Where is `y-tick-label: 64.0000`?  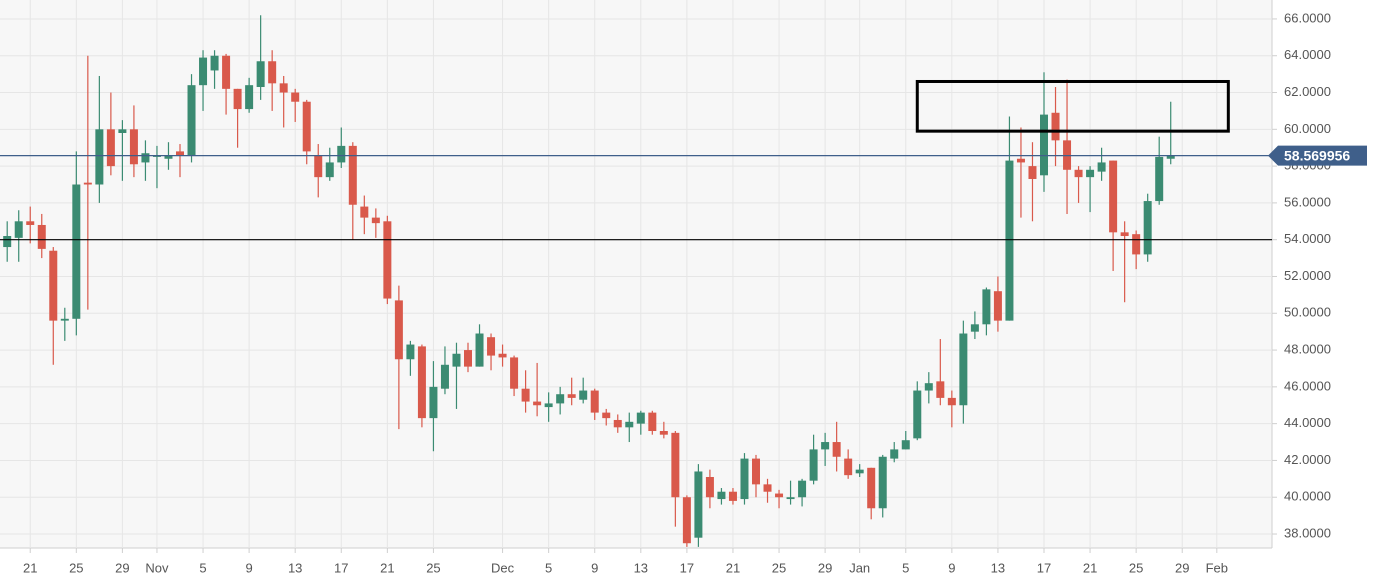 y-tick-label: 64.0000 is located at coordinates (1307, 54).